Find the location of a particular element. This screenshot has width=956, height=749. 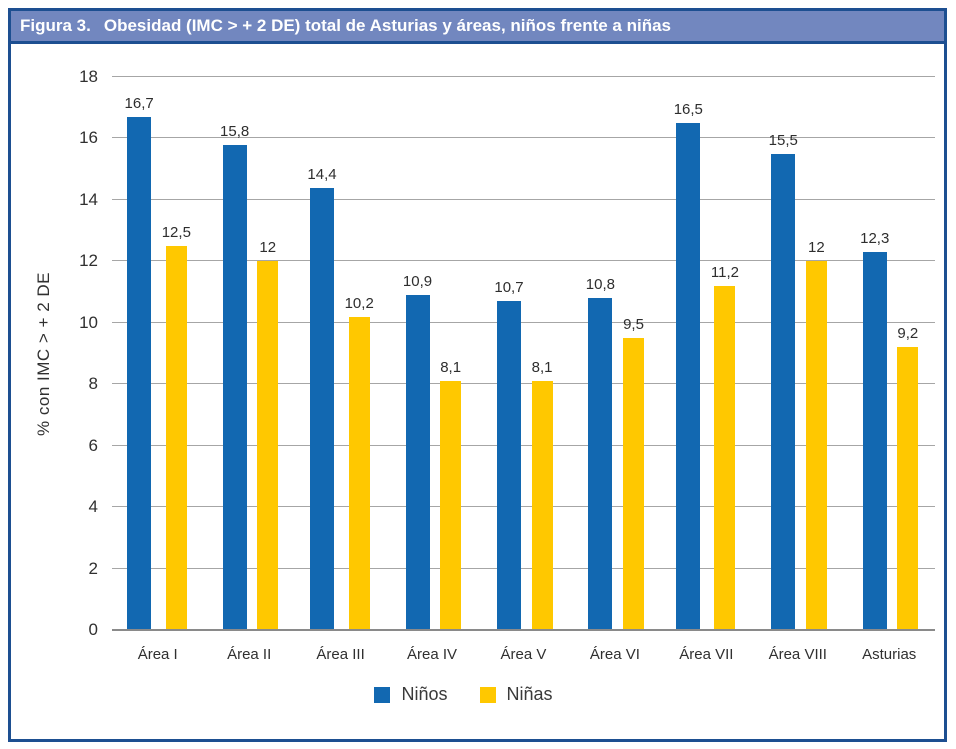

bar-group: 10,9 8,1 Área IV is located at coordinates (431, 370).